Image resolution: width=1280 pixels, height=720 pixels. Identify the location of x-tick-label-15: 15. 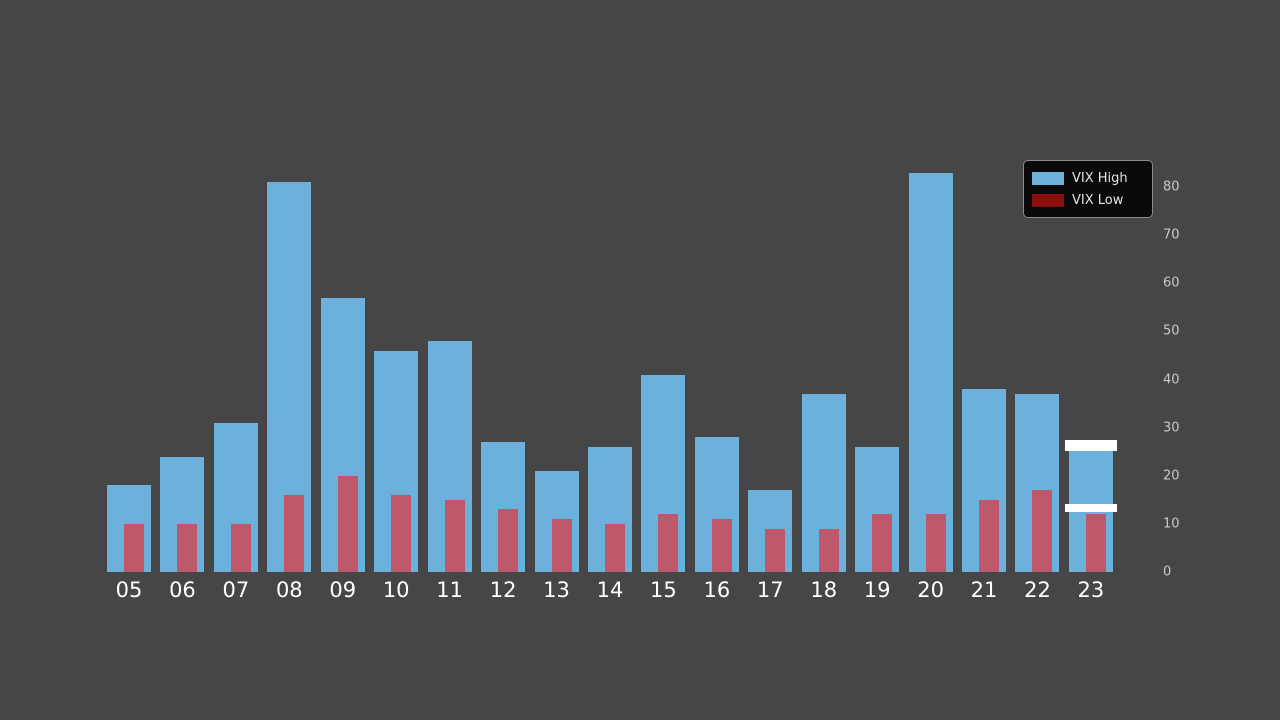
(663, 590).